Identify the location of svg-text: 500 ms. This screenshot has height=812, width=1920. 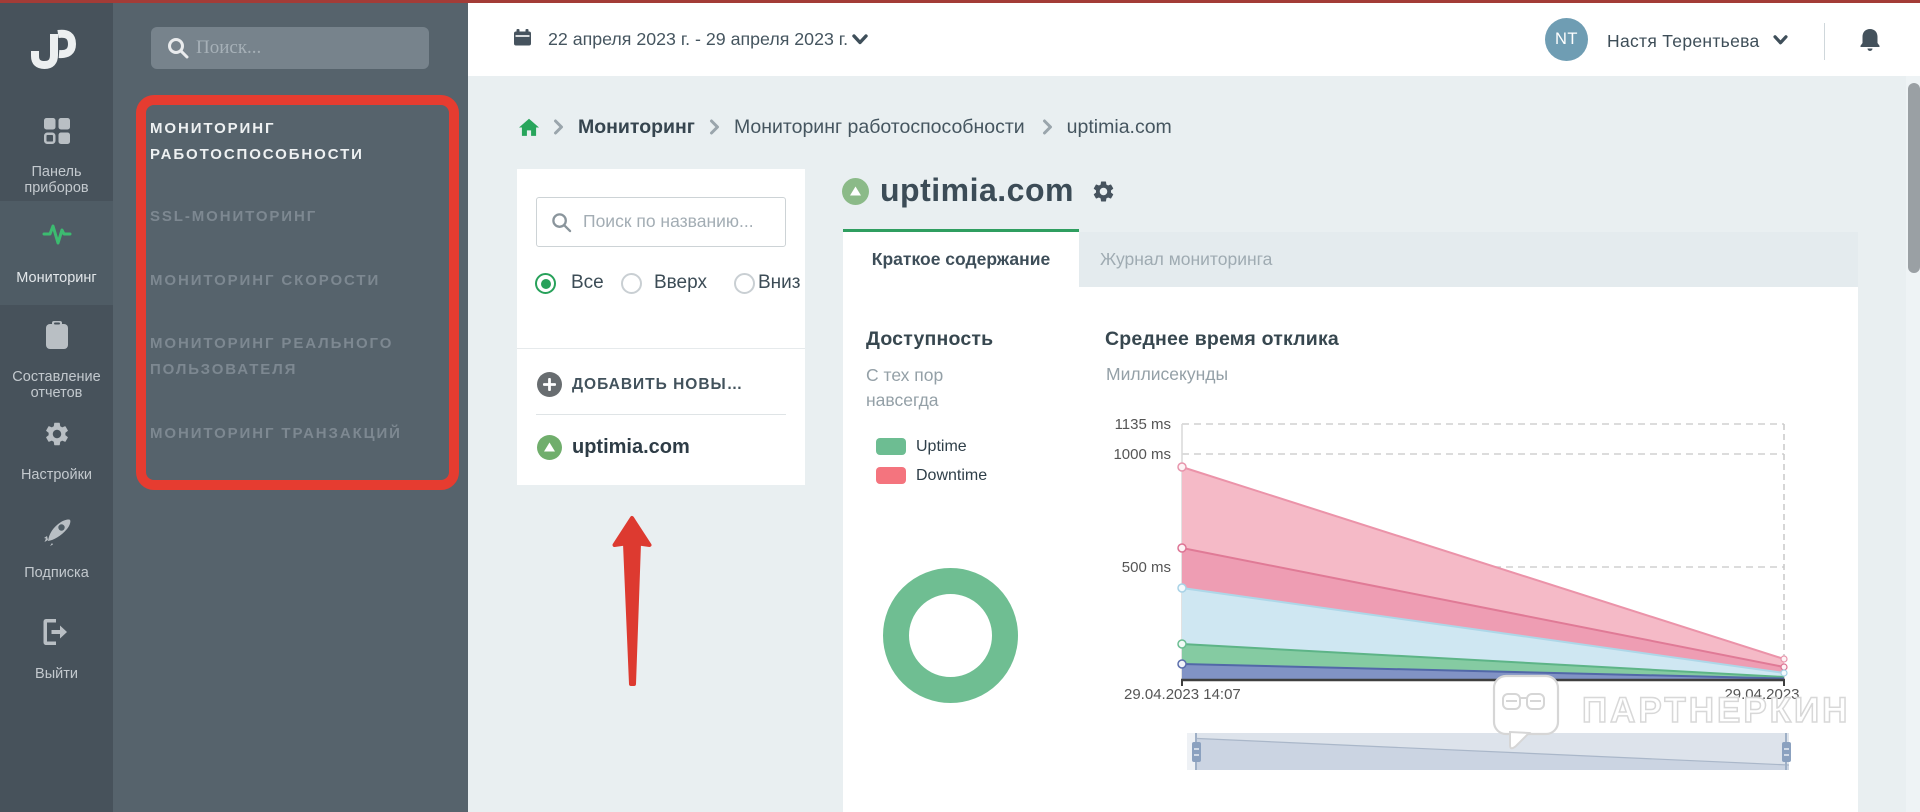
(1146, 567).